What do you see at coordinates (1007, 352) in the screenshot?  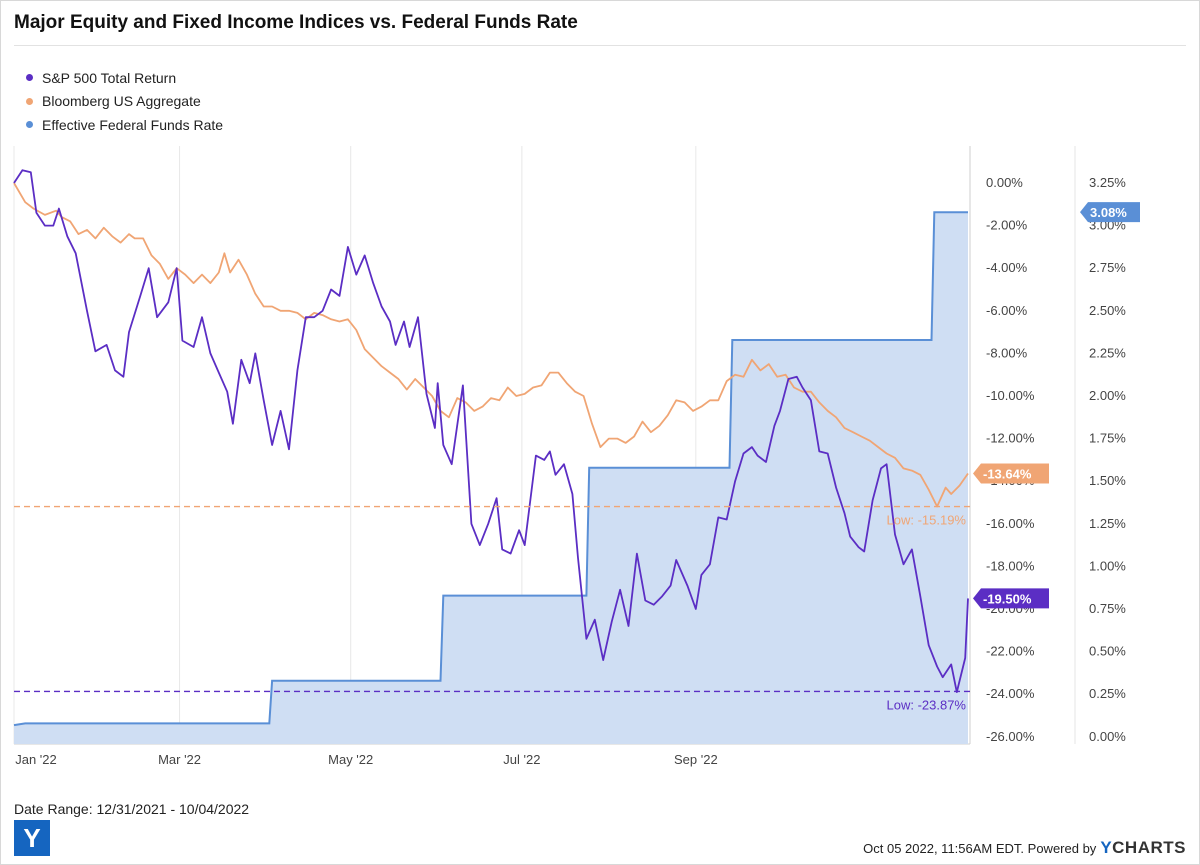 I see `left-tick-label: -8.00%` at bounding box center [1007, 352].